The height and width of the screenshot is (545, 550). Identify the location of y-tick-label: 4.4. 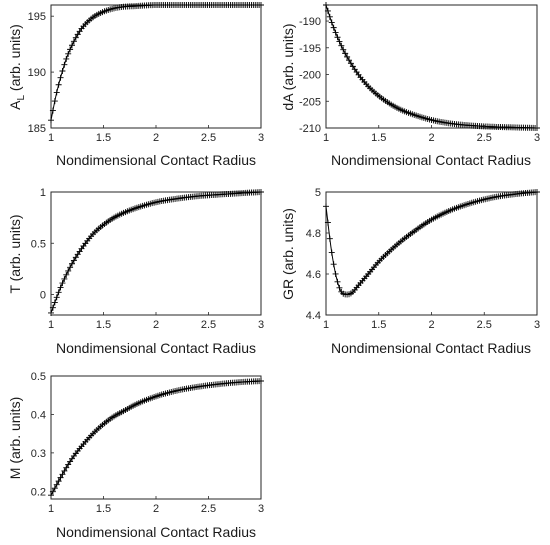
(313, 316).